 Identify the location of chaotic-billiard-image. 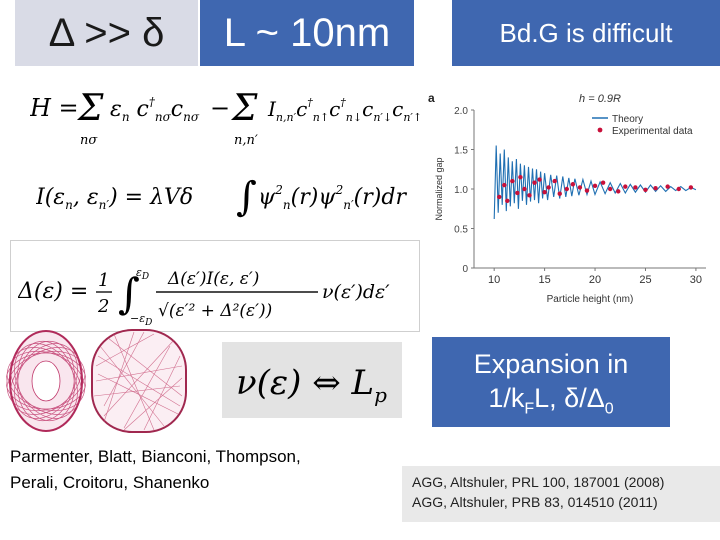
(139, 381).